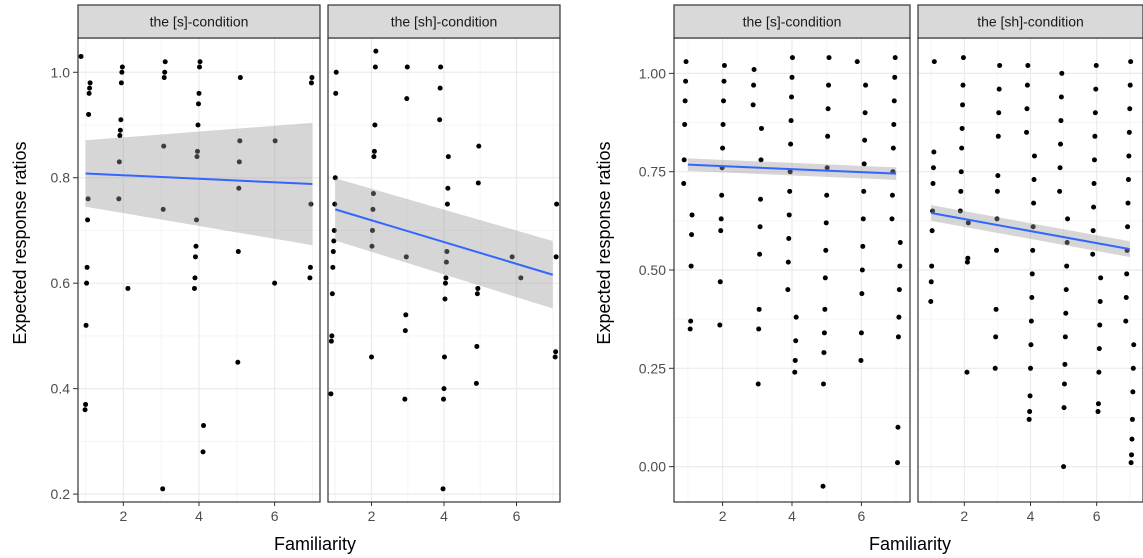  Describe the element at coordinates (964, 516) in the screenshot. I see `x-tick-label: 2` at that location.